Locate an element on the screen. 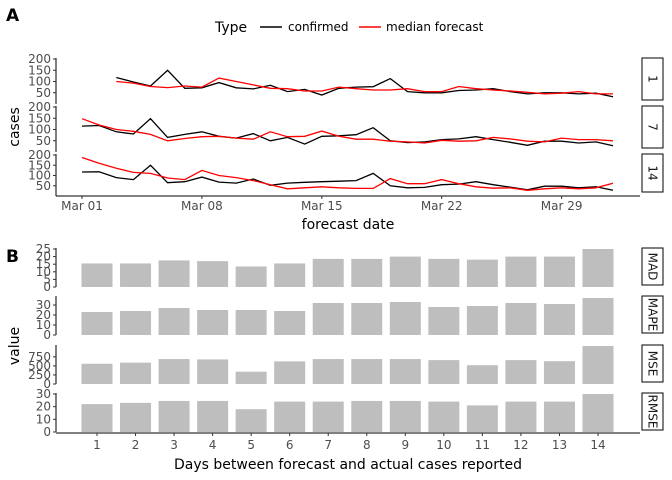 The image size is (672, 480). y-tick-label: 15 is located at coordinates (43, 264).